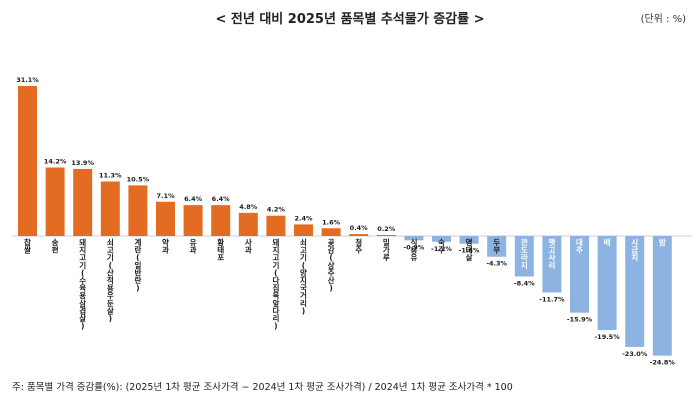 The width and height of the screenshot is (700, 403). Describe the element at coordinates (110, 175) in the screenshot. I see `value-label: 11.3%` at that location.